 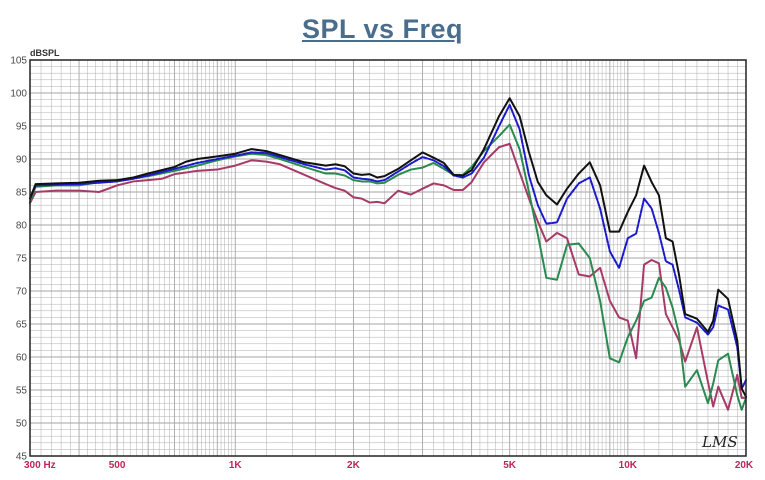 I want to click on x-tick-label: 300 Hz, so click(x=40, y=465).